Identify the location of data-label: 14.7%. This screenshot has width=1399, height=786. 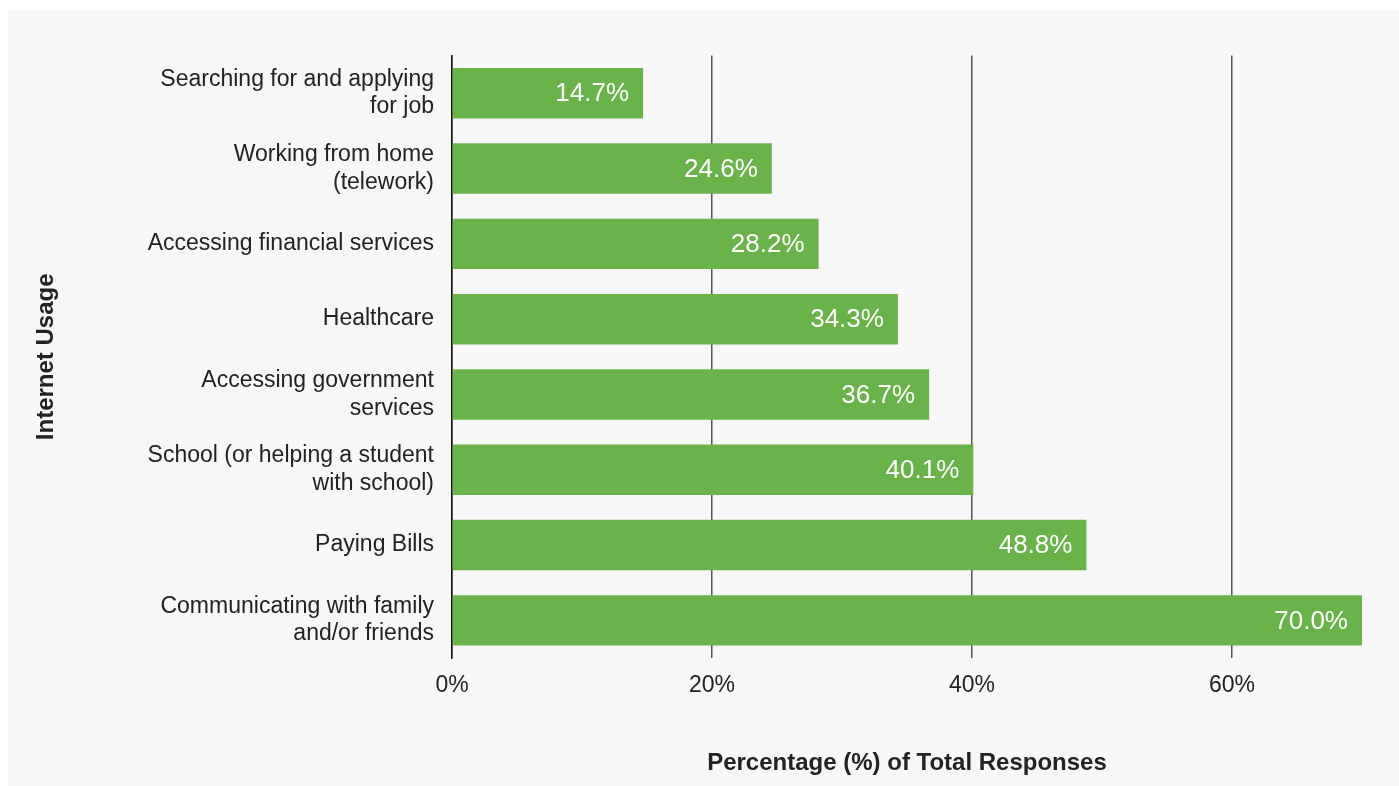
(592, 92).